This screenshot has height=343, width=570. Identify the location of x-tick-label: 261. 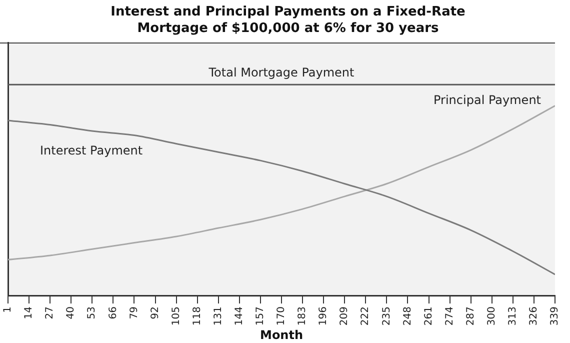
(428, 316).